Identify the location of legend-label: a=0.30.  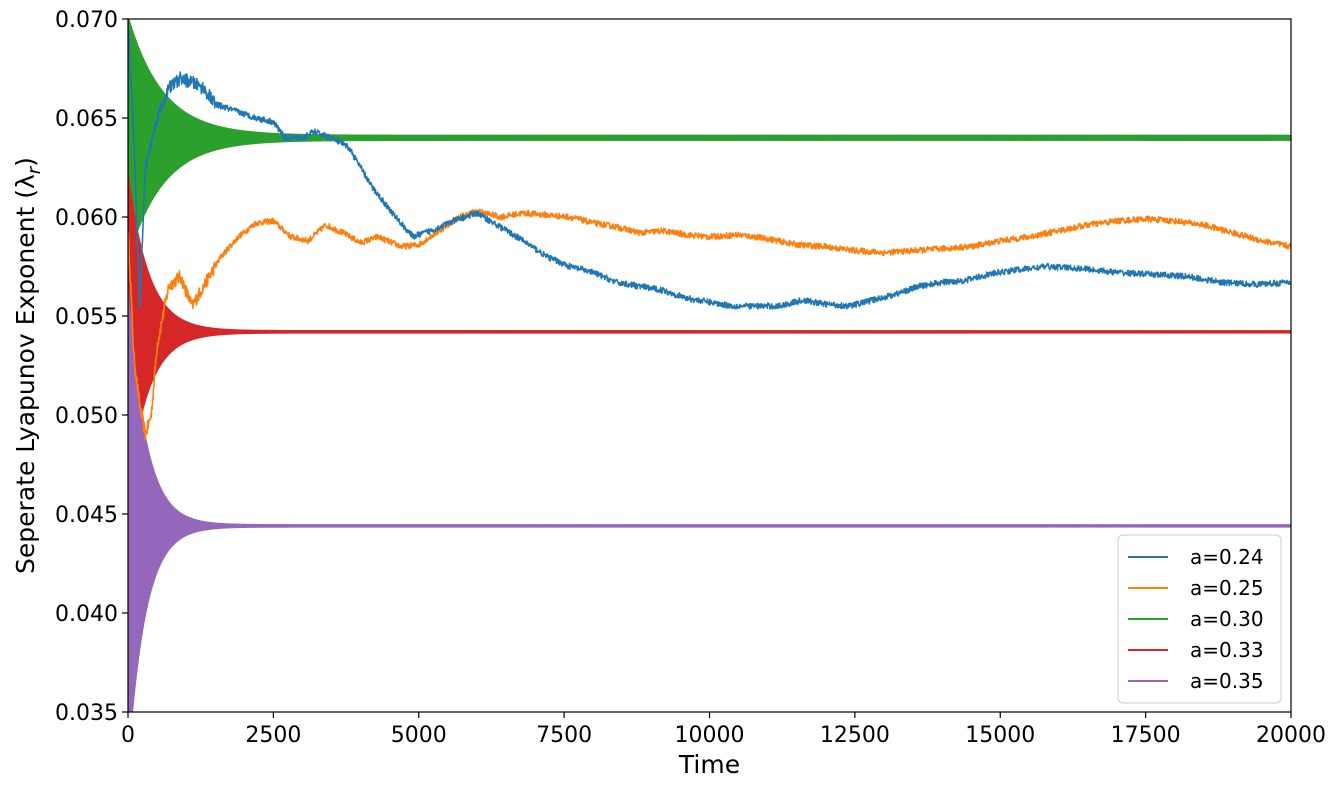
(1227, 619).